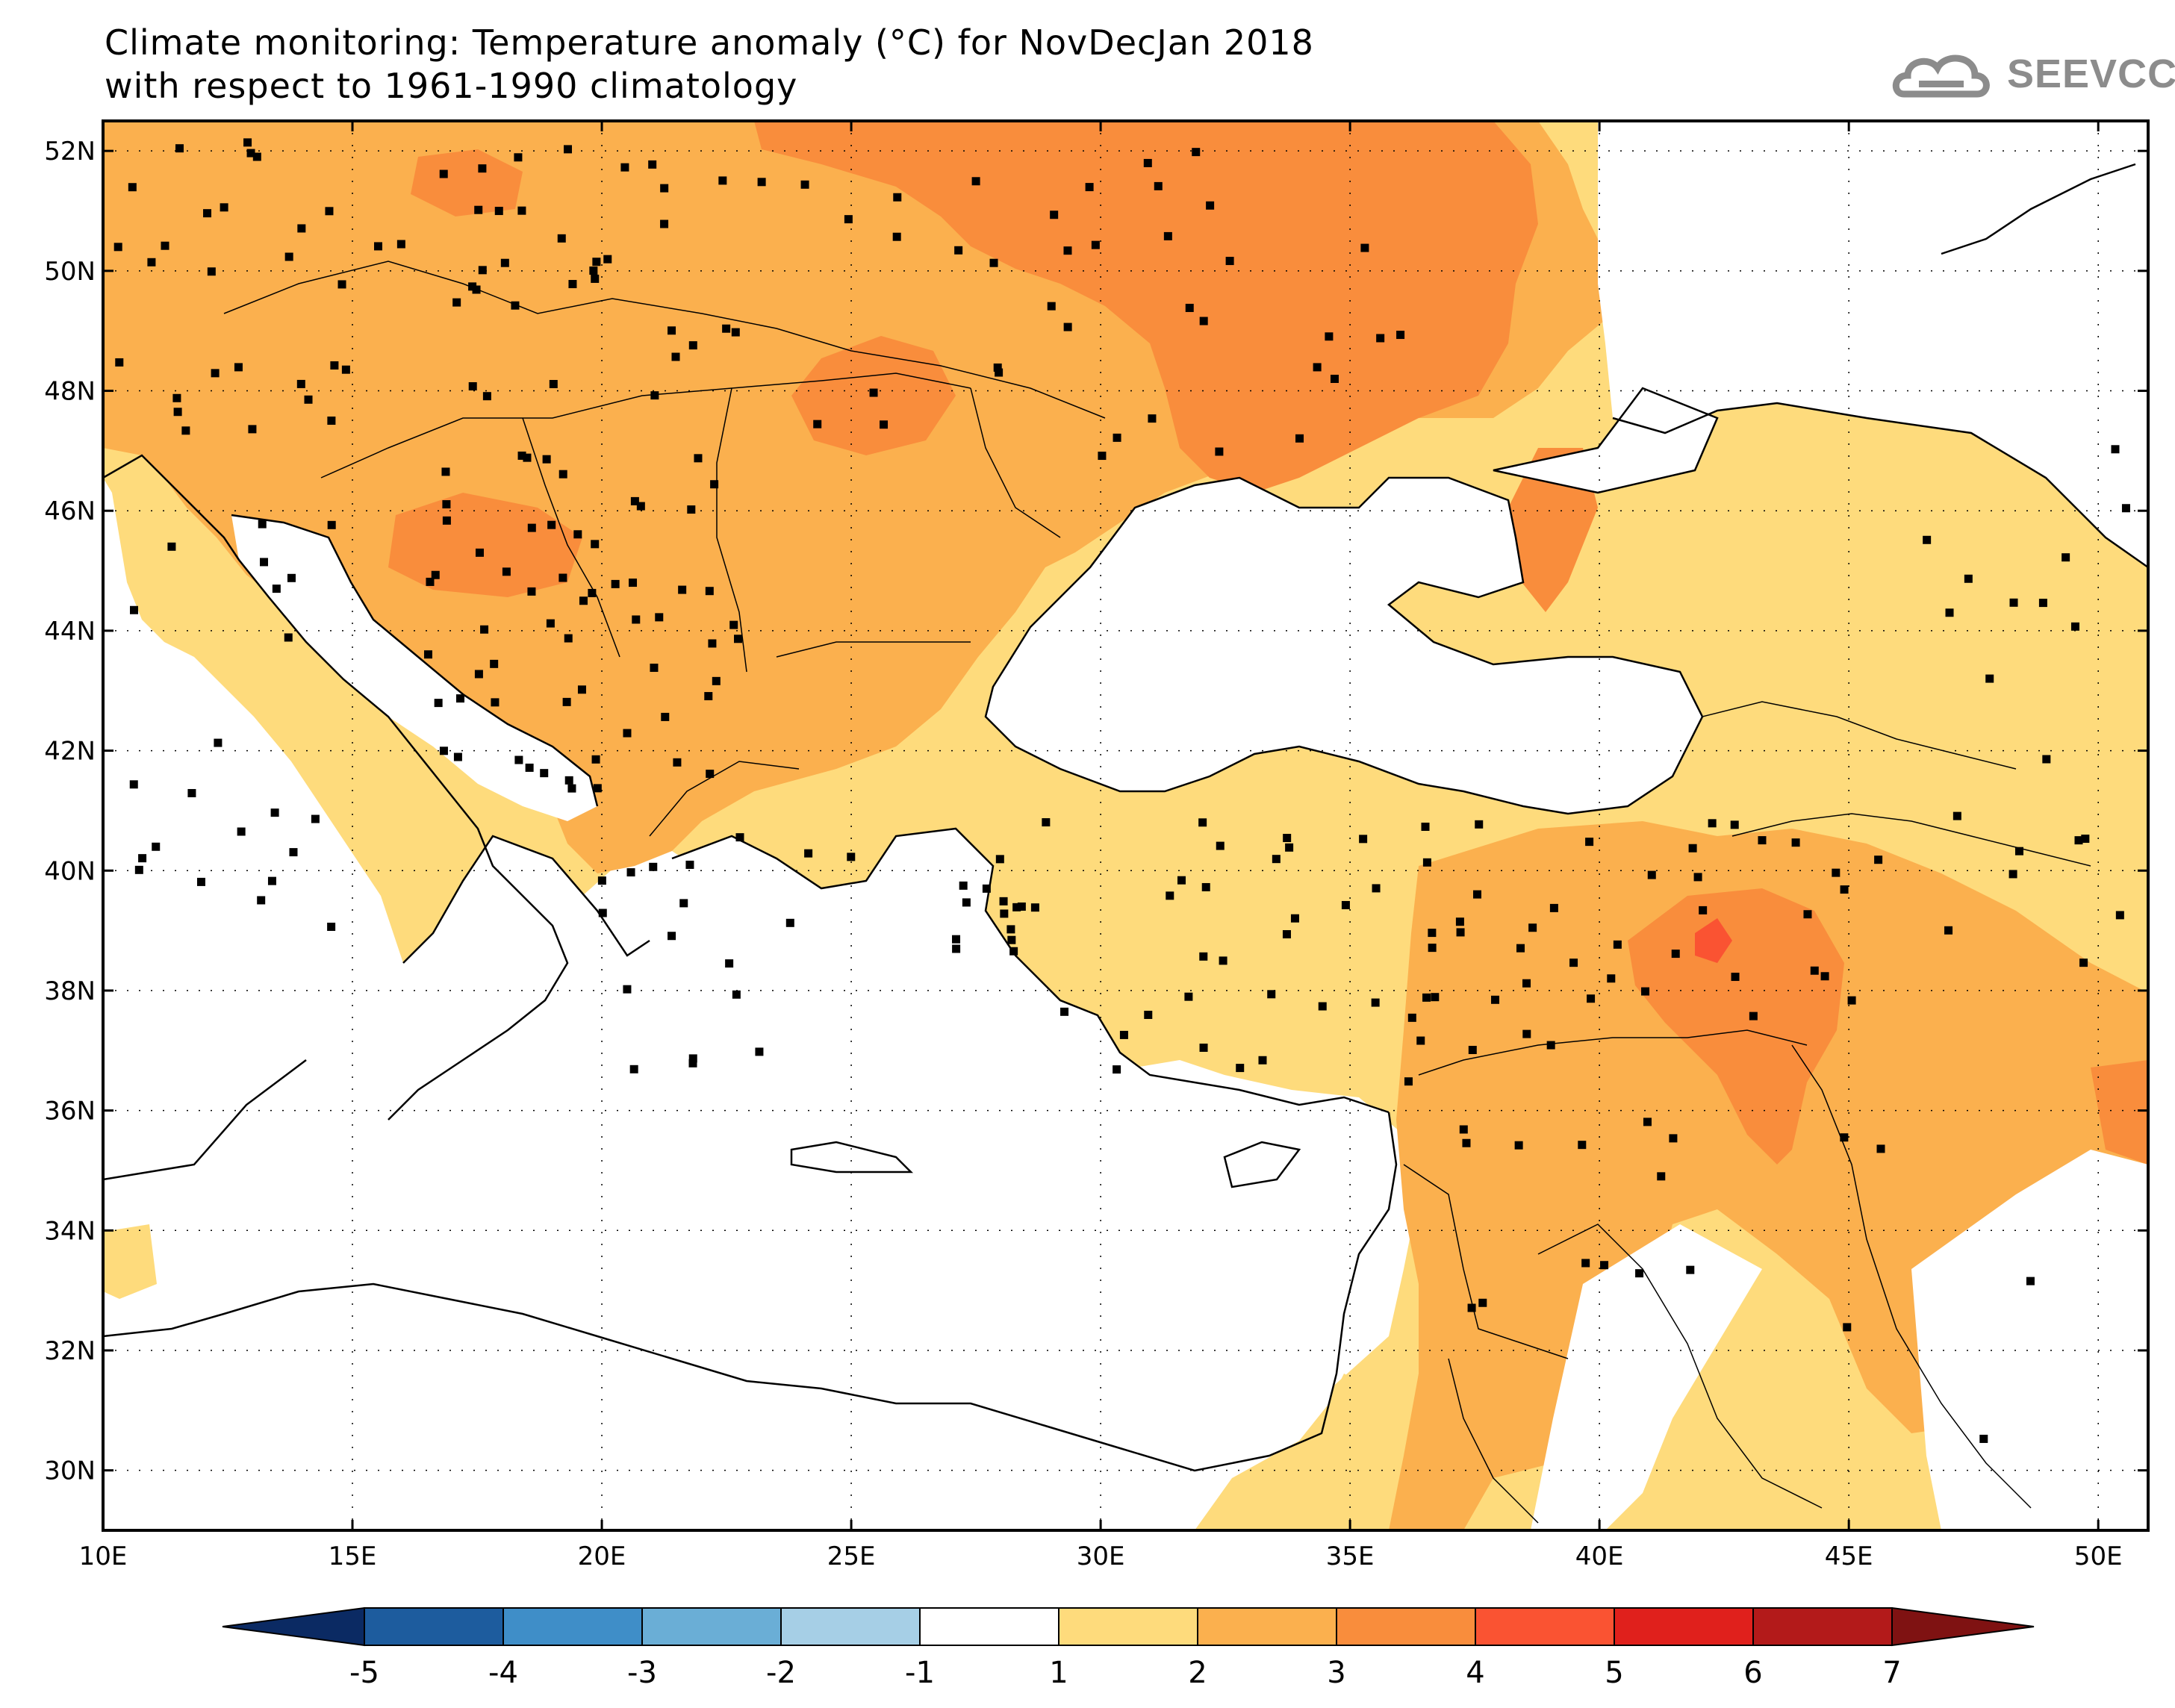 The height and width of the screenshot is (1708, 2175). Describe the element at coordinates (2098, 1556) in the screenshot. I see `lon-tick-label: 50E` at that location.